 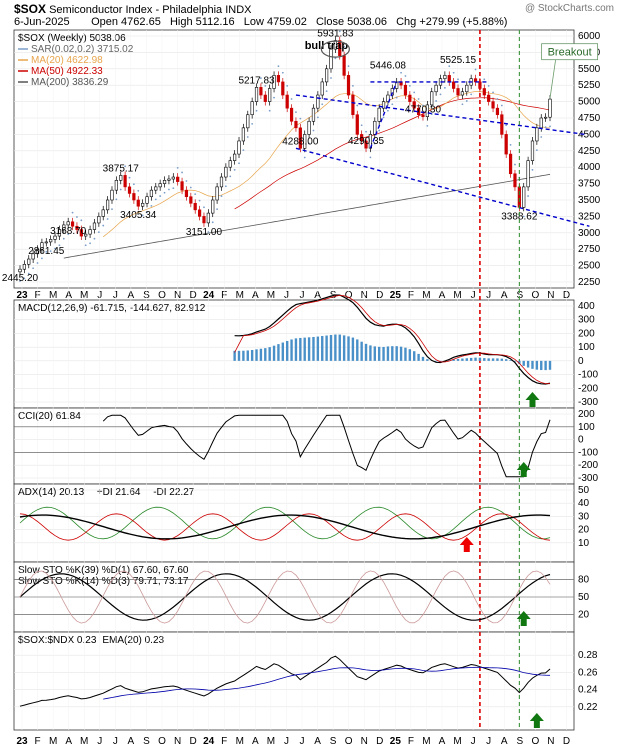 I want to click on y-tick-label: 4000, so click(x=589, y=167).